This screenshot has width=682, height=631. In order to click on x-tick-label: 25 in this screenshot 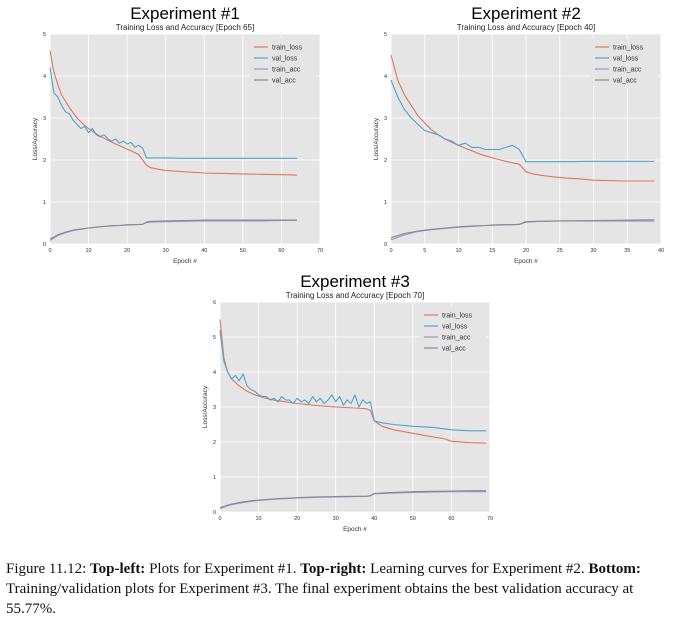, I will do `click(560, 251)`.